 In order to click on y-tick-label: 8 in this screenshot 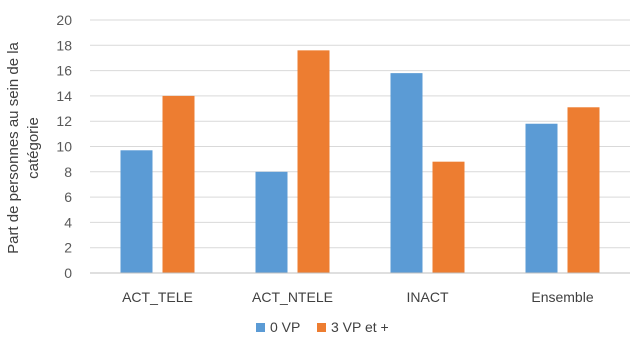, I will do `click(68, 172)`.